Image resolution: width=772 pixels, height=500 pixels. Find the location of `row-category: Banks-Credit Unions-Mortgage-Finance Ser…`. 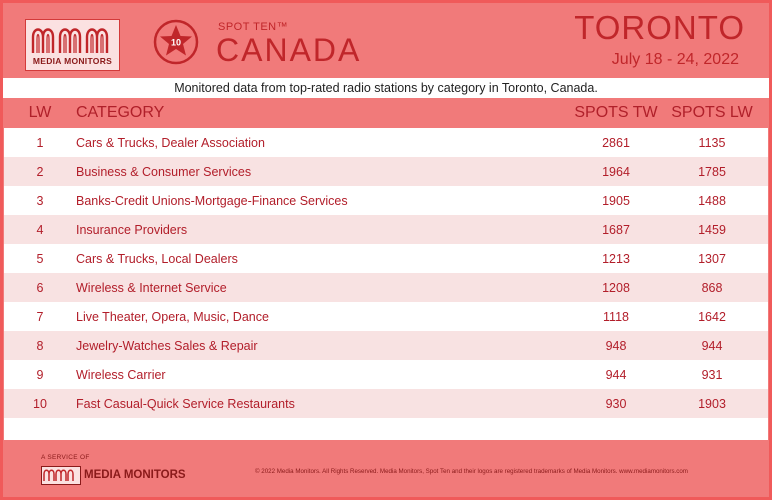

row-category: Banks-Credit Unions-Mortgage-Finance Ser… is located at coordinates (212, 200).